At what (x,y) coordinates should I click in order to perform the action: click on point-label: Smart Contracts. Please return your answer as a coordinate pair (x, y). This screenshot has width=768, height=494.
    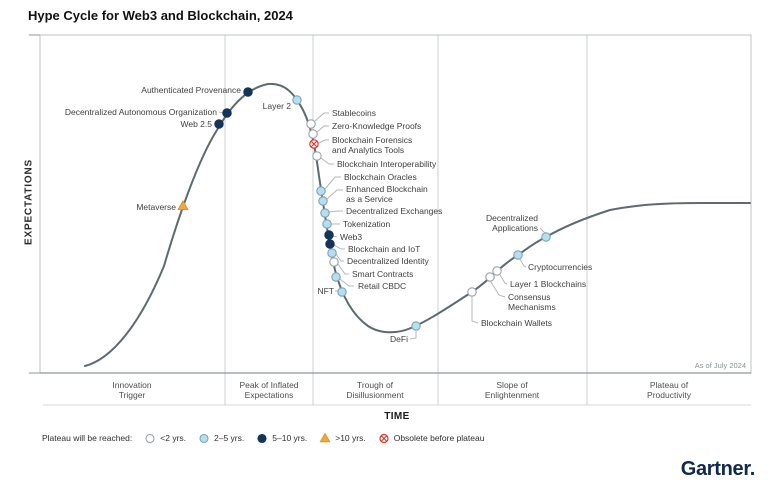
    Looking at the image, I should click on (383, 273).